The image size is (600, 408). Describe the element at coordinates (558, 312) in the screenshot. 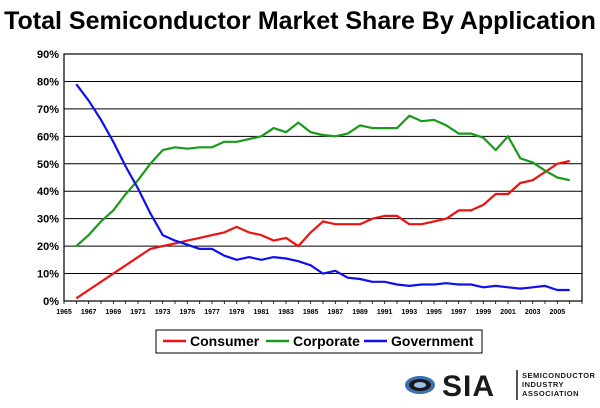

I see `x-tick-label: 2005` at that location.